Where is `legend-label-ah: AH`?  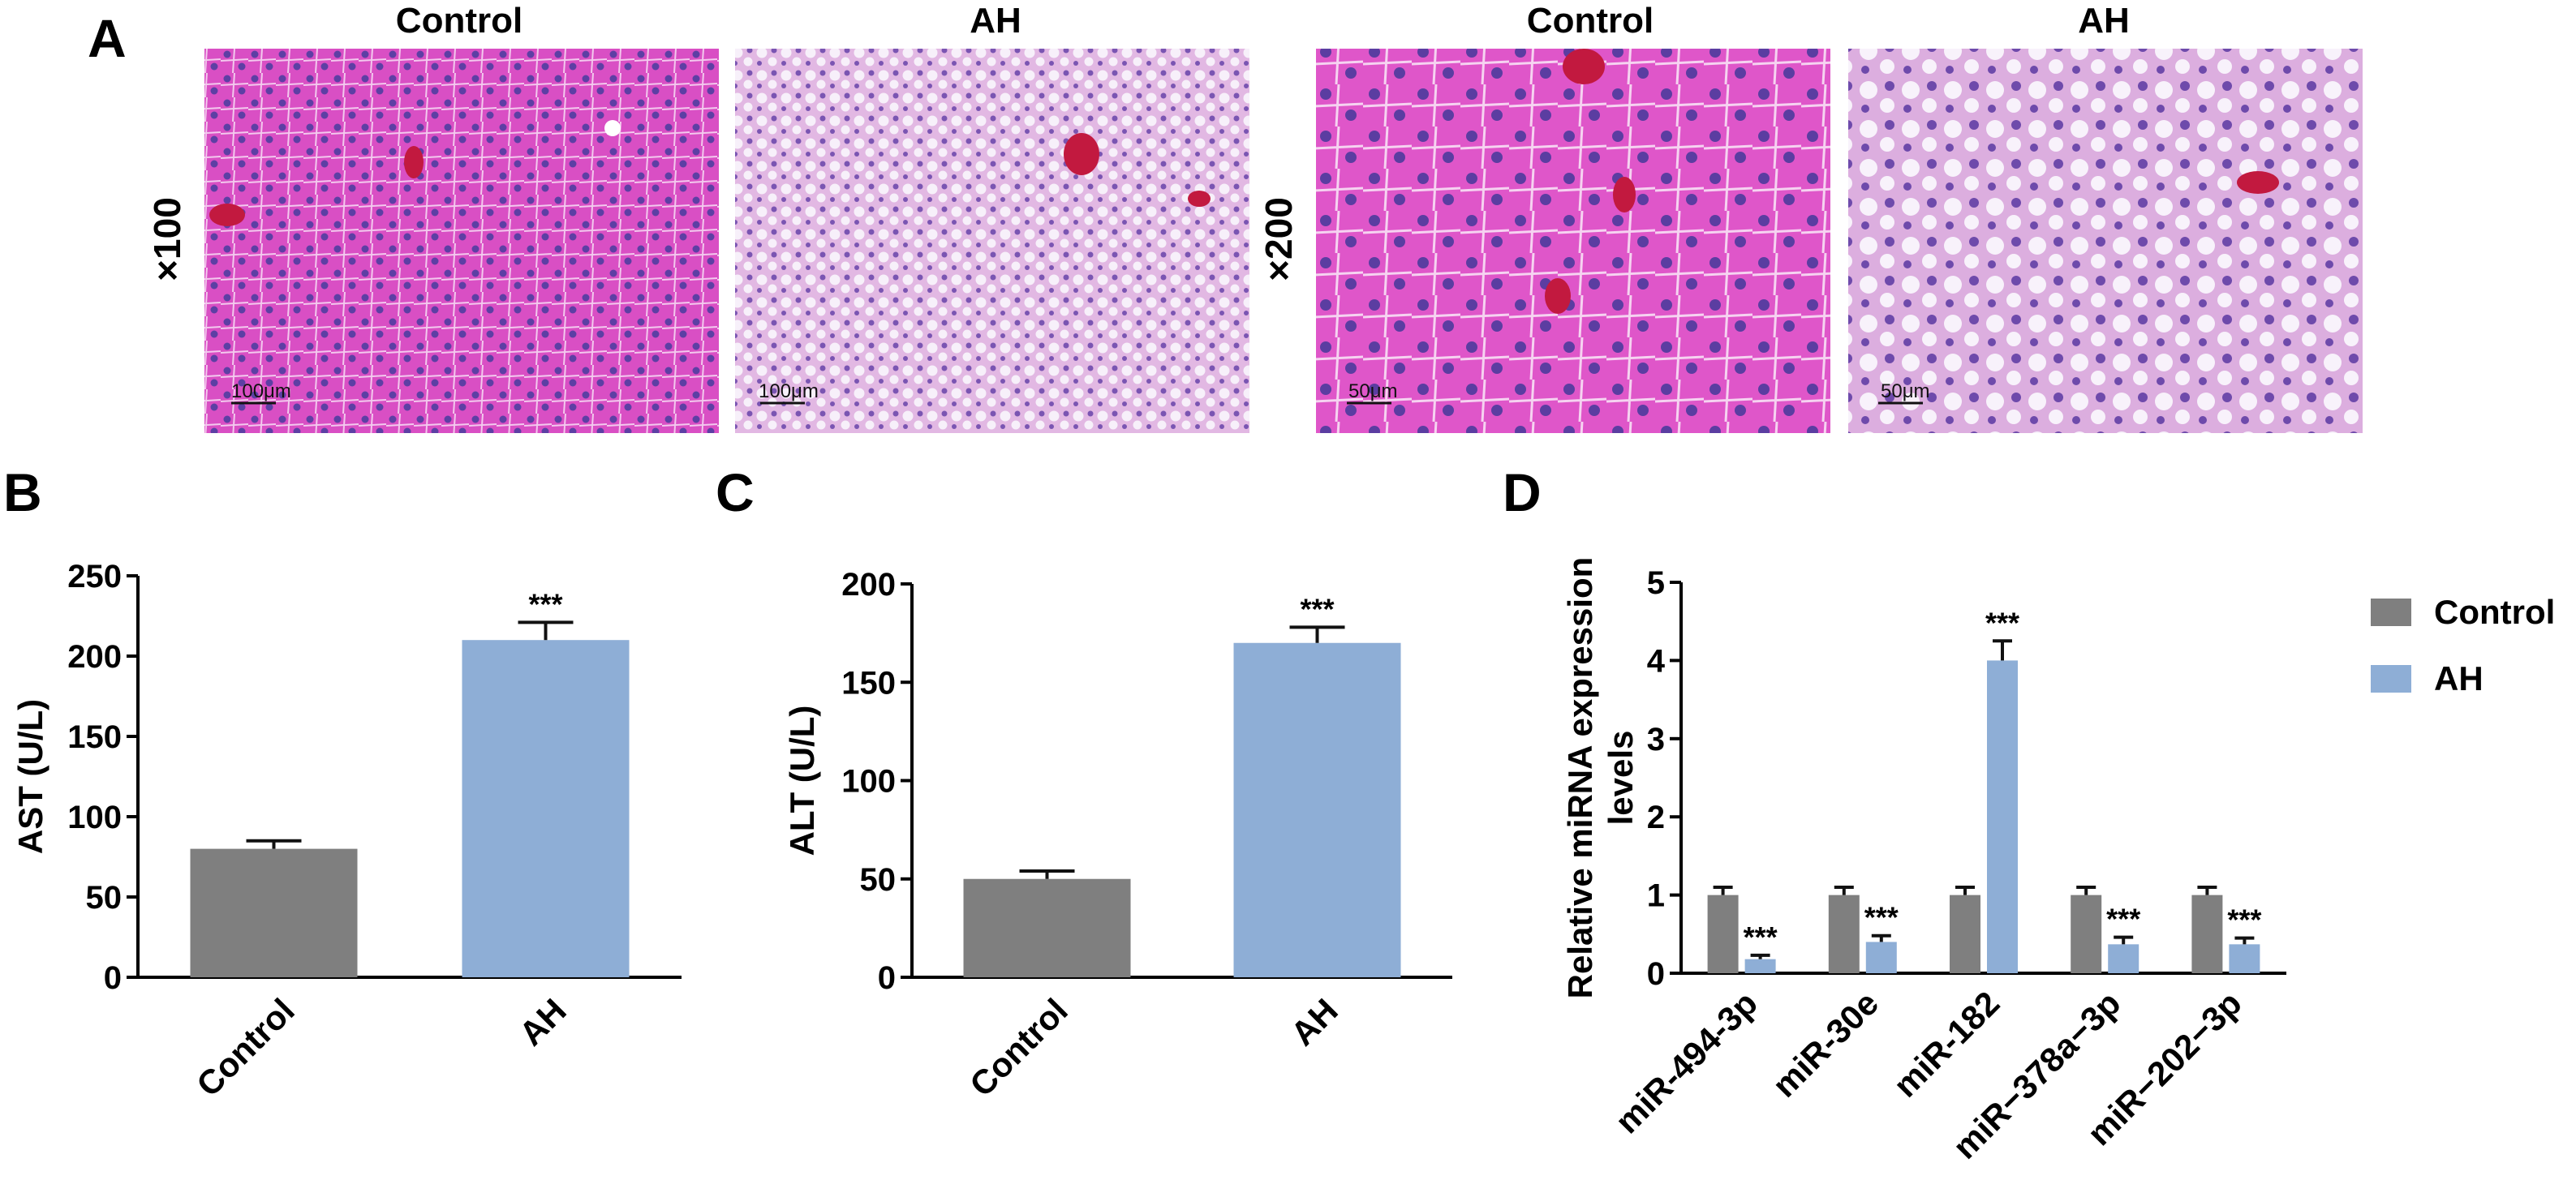
legend-label-ah: AH is located at coordinates (2459, 678).